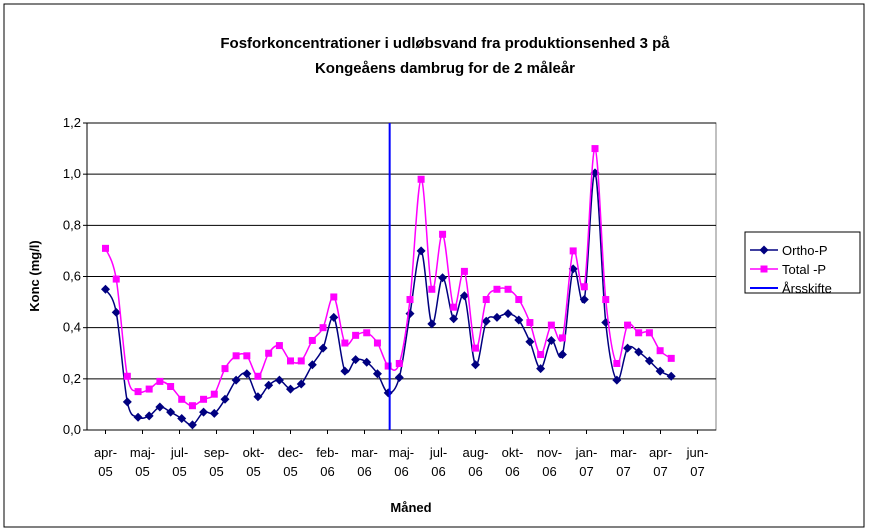 This screenshot has width=869, height=531. Describe the element at coordinates (410, 507) in the screenshot. I see `x-axis-label: Måned` at that location.